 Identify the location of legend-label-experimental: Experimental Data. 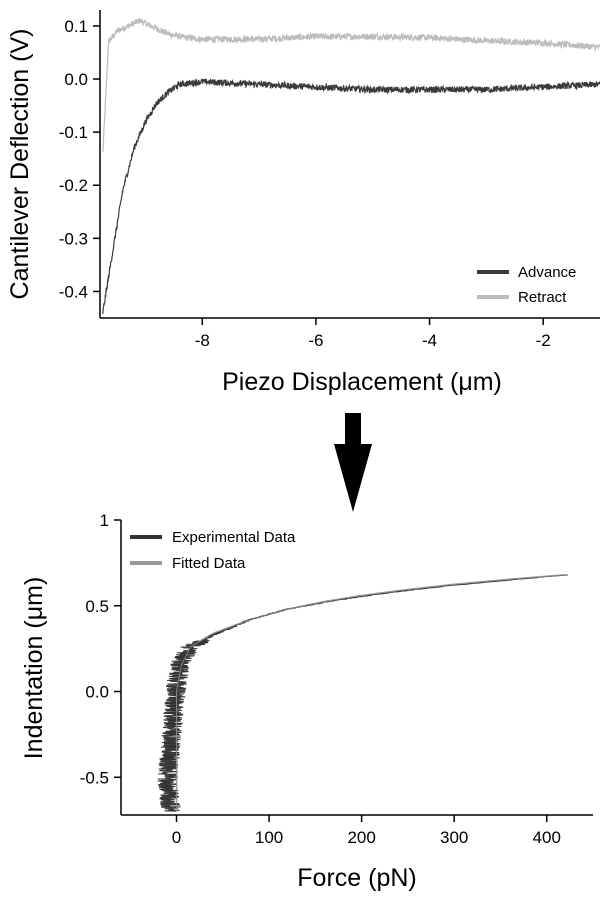
(234, 537).